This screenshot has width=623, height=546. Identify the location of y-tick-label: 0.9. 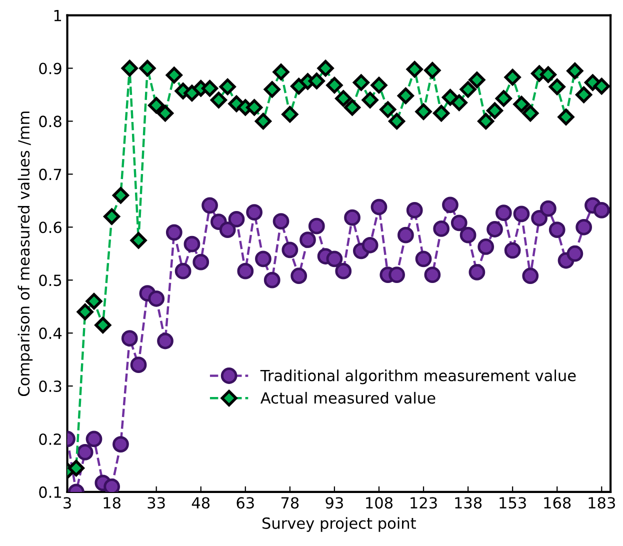
(50, 68).